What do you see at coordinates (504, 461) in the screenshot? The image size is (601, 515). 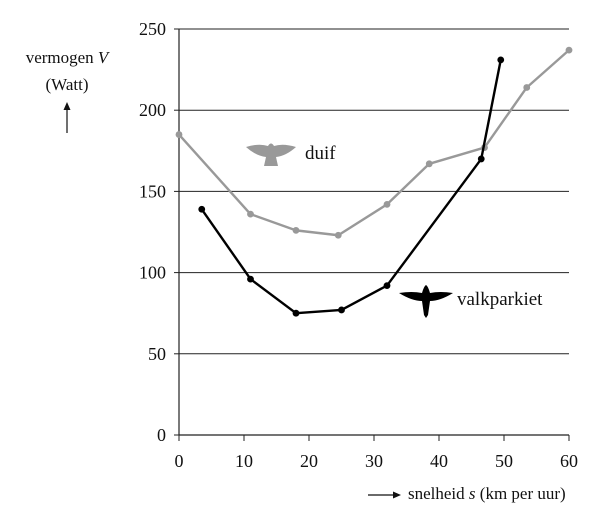 I see `x-tick-label: 50` at bounding box center [504, 461].